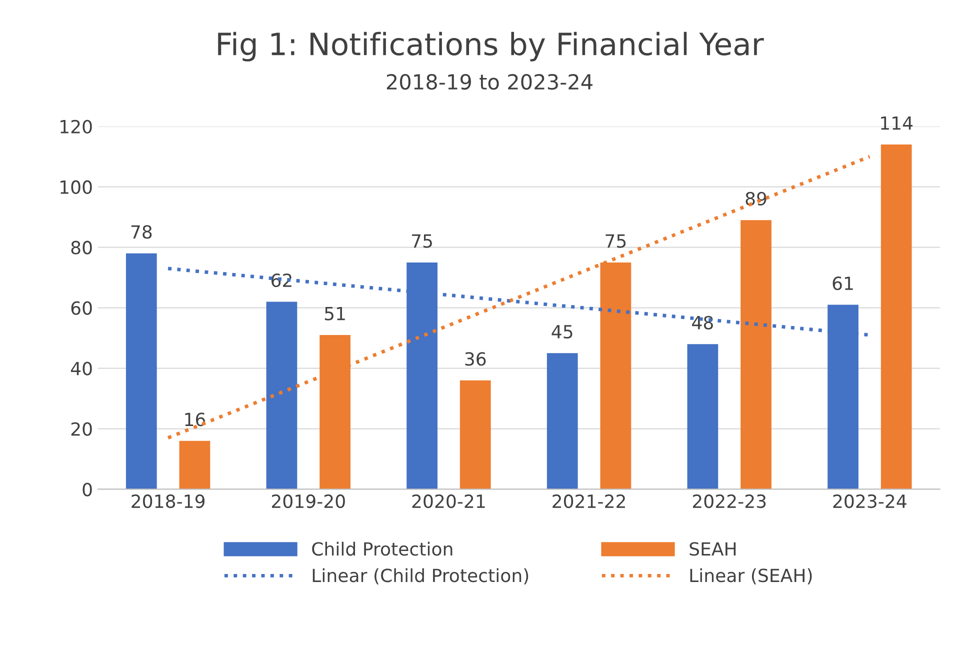 This screenshot has height=648, width=979. I want to click on y-tick-label: 60, so click(81, 308).